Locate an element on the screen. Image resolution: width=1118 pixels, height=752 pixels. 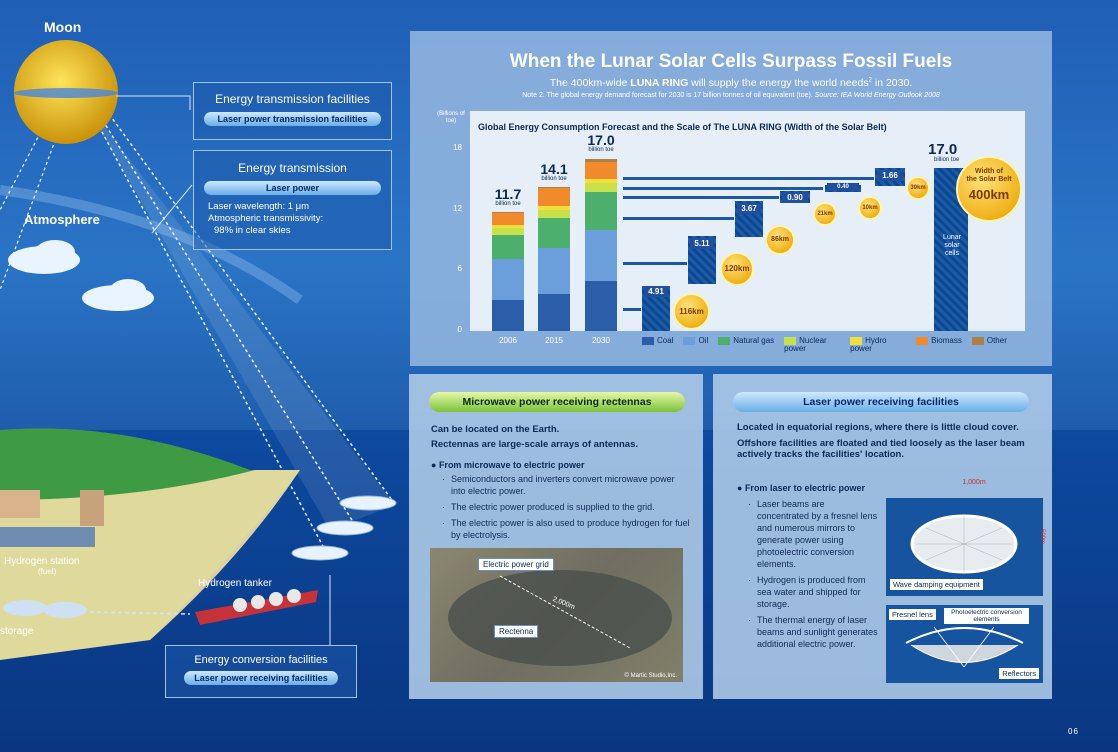
x-tick-label: 2015 is located at coordinates (554, 340).